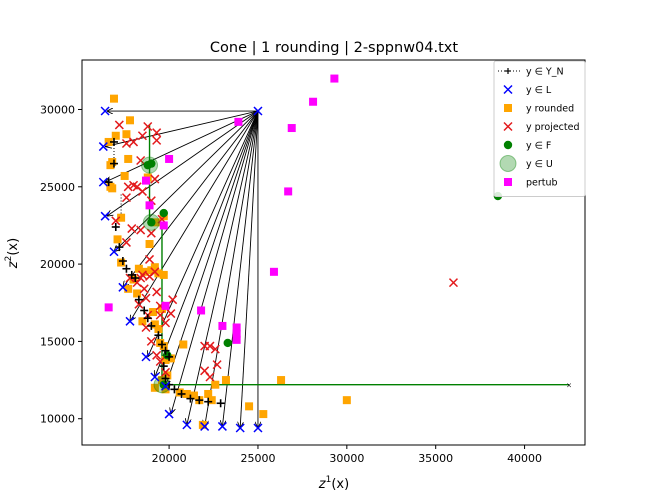 This screenshot has height=500, width=650. I want to click on legend-label-YN: y ∈ Y_N, so click(545, 72).